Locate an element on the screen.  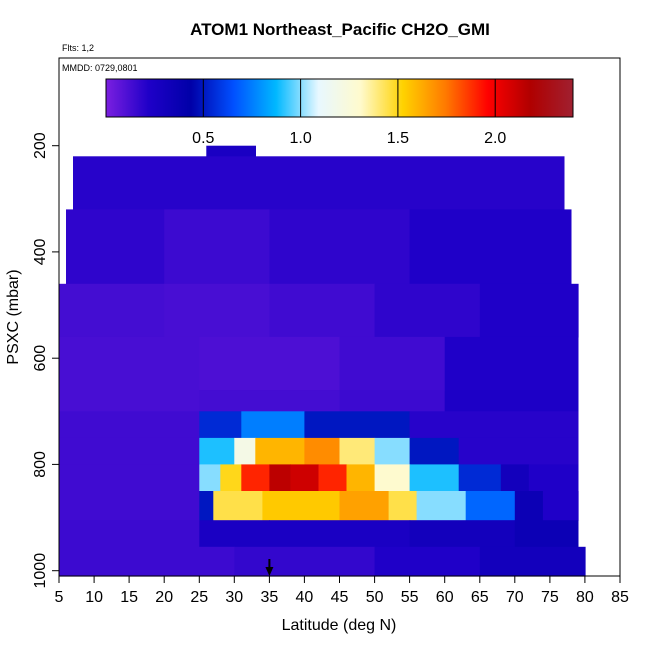
y-tick-label: 400 is located at coordinates (40, 251).